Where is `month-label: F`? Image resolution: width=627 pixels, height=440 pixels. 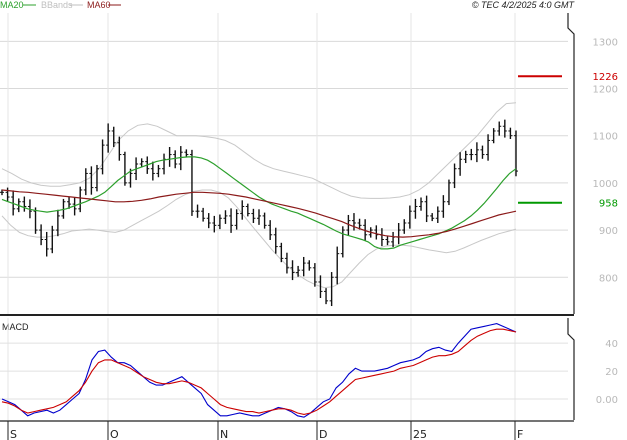
month-label: F is located at coordinates (520, 434).